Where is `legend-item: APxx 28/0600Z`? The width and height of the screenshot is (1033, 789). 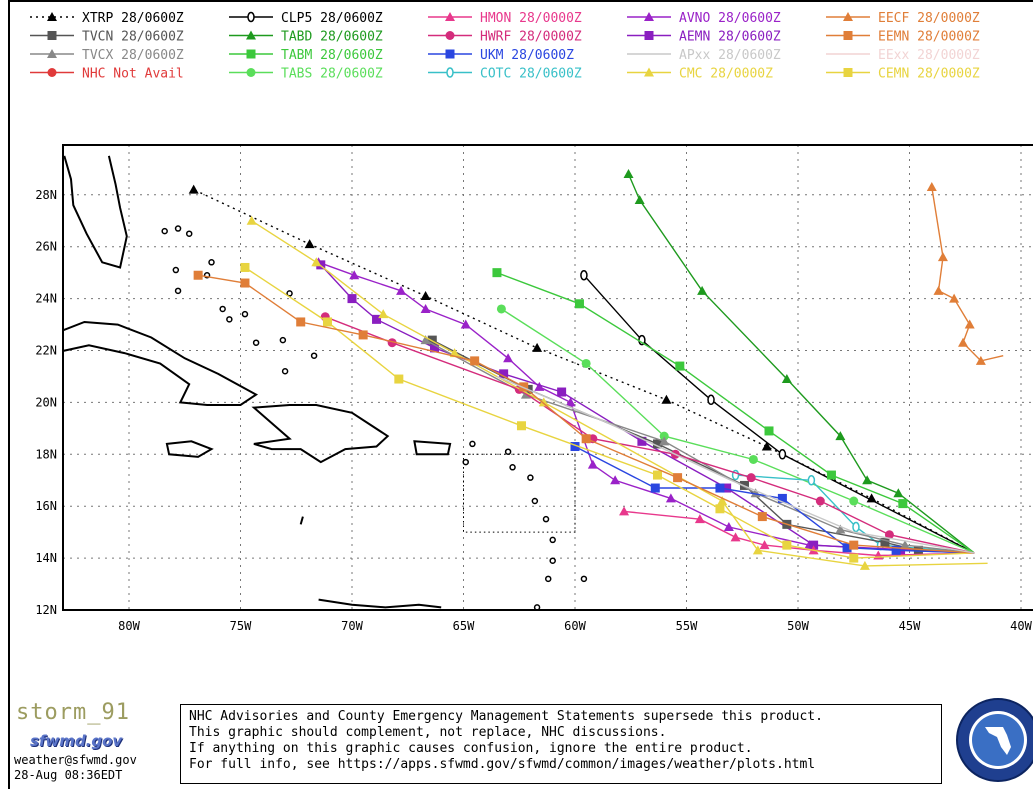
legend-item: APxx 28/0600Z is located at coordinates (704, 55).